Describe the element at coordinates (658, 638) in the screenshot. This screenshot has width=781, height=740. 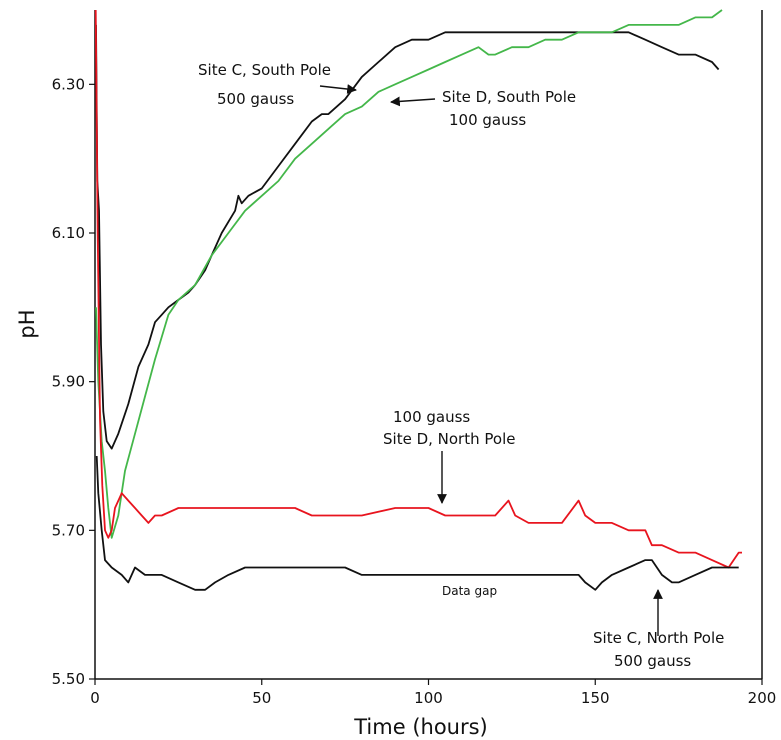
I see `annotation-site-c-north-line1: Site C, North Pole` at that location.